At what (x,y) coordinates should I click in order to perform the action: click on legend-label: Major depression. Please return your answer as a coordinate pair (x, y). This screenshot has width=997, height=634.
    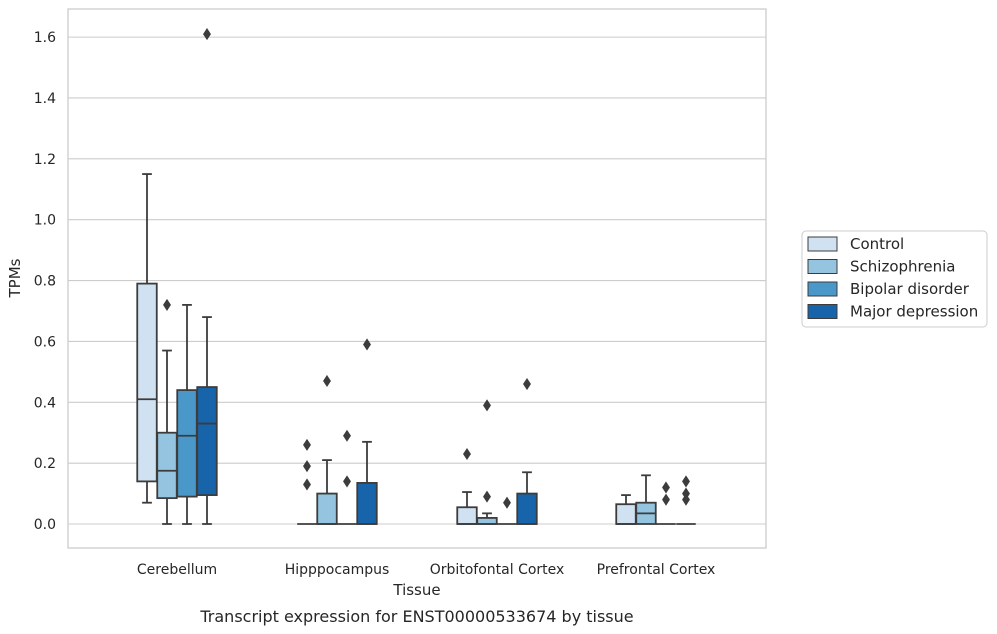
    Looking at the image, I should click on (914, 312).